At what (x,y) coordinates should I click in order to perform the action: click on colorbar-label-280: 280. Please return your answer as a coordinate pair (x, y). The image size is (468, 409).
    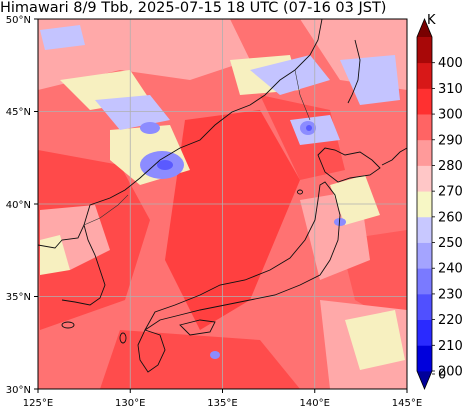
    Looking at the image, I should click on (450, 166).